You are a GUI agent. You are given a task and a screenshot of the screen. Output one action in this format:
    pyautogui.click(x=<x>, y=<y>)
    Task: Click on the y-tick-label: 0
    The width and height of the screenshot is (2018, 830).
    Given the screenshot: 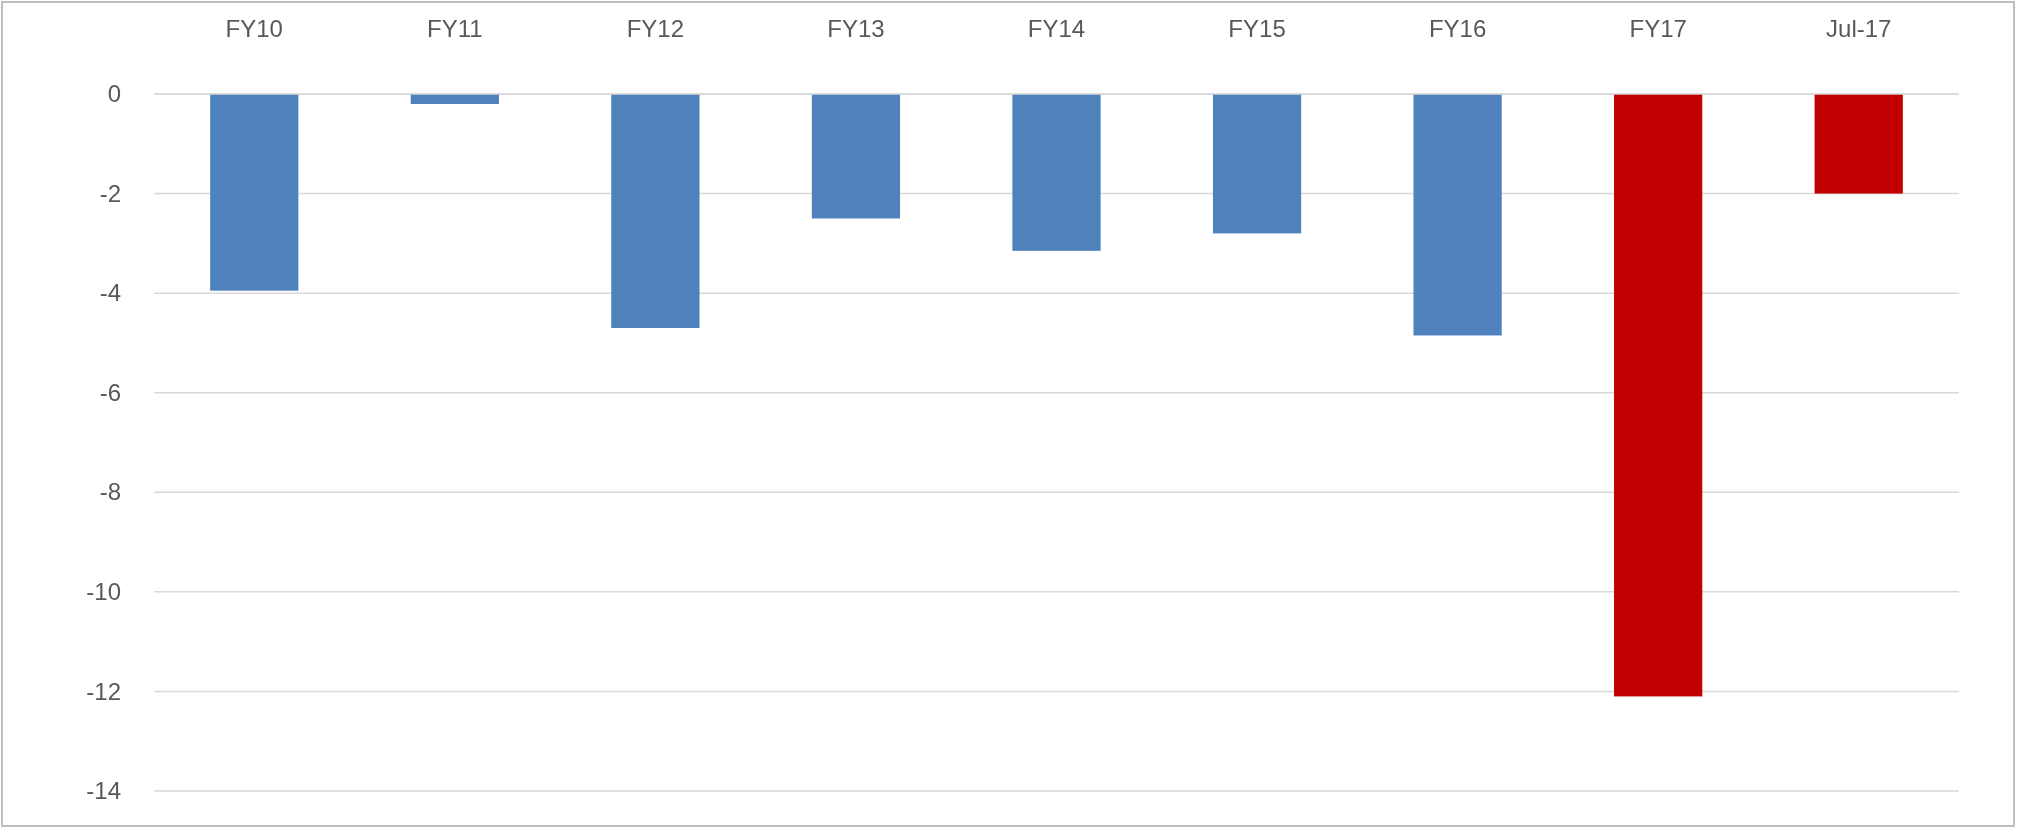 What is the action you would take?
    pyautogui.click(x=114, y=94)
    